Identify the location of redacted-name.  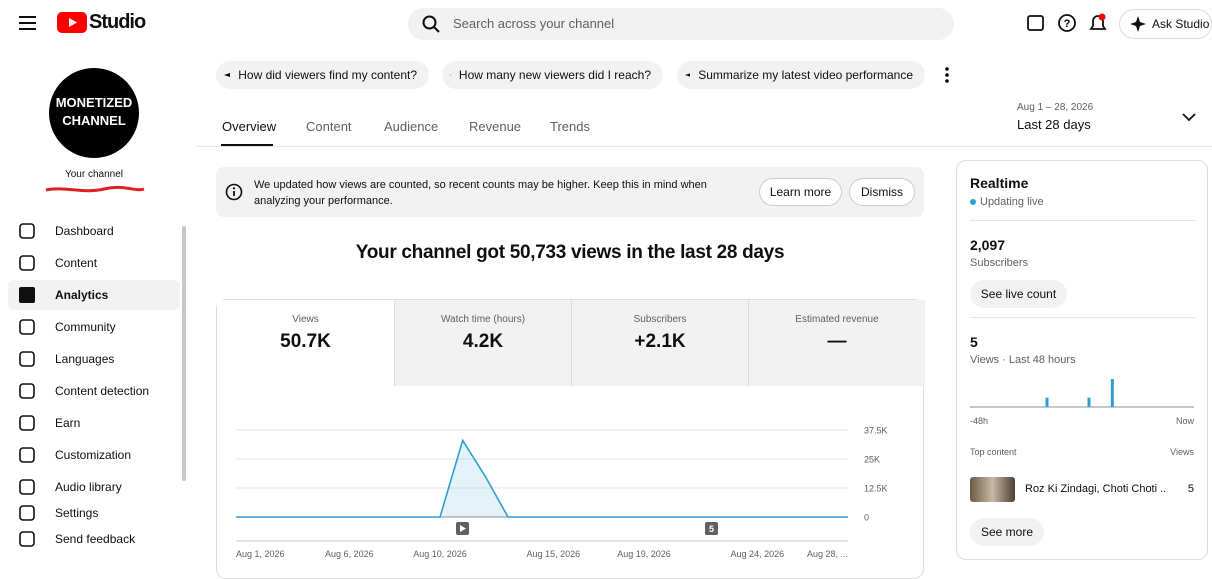
(95, 189).